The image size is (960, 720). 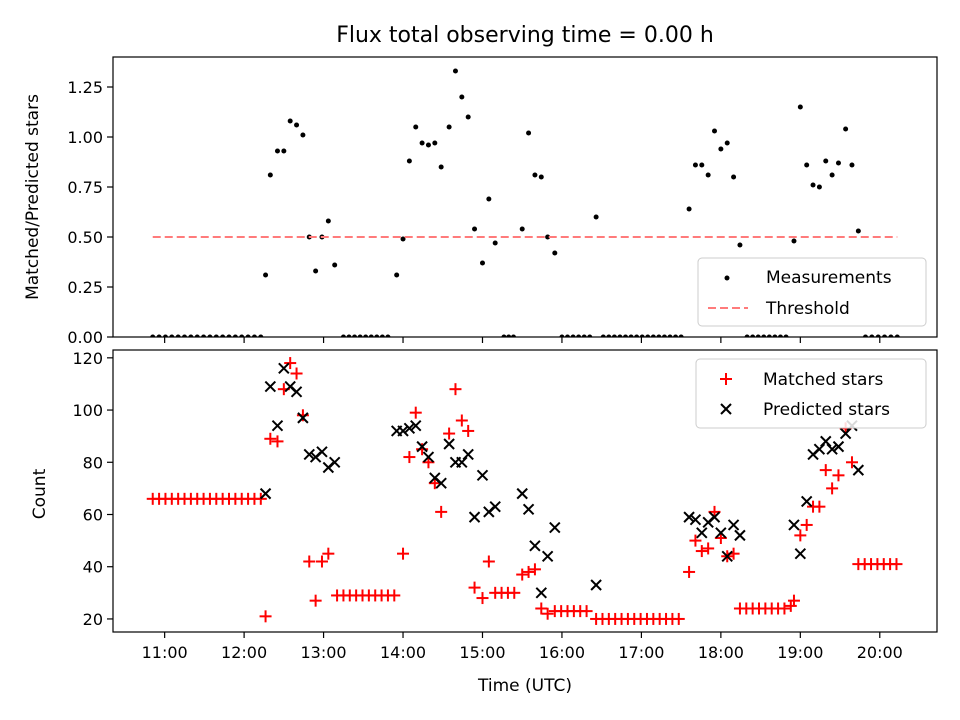 What do you see at coordinates (87, 358) in the screenshot?
I see `bottom-y-tick-label: 120` at bounding box center [87, 358].